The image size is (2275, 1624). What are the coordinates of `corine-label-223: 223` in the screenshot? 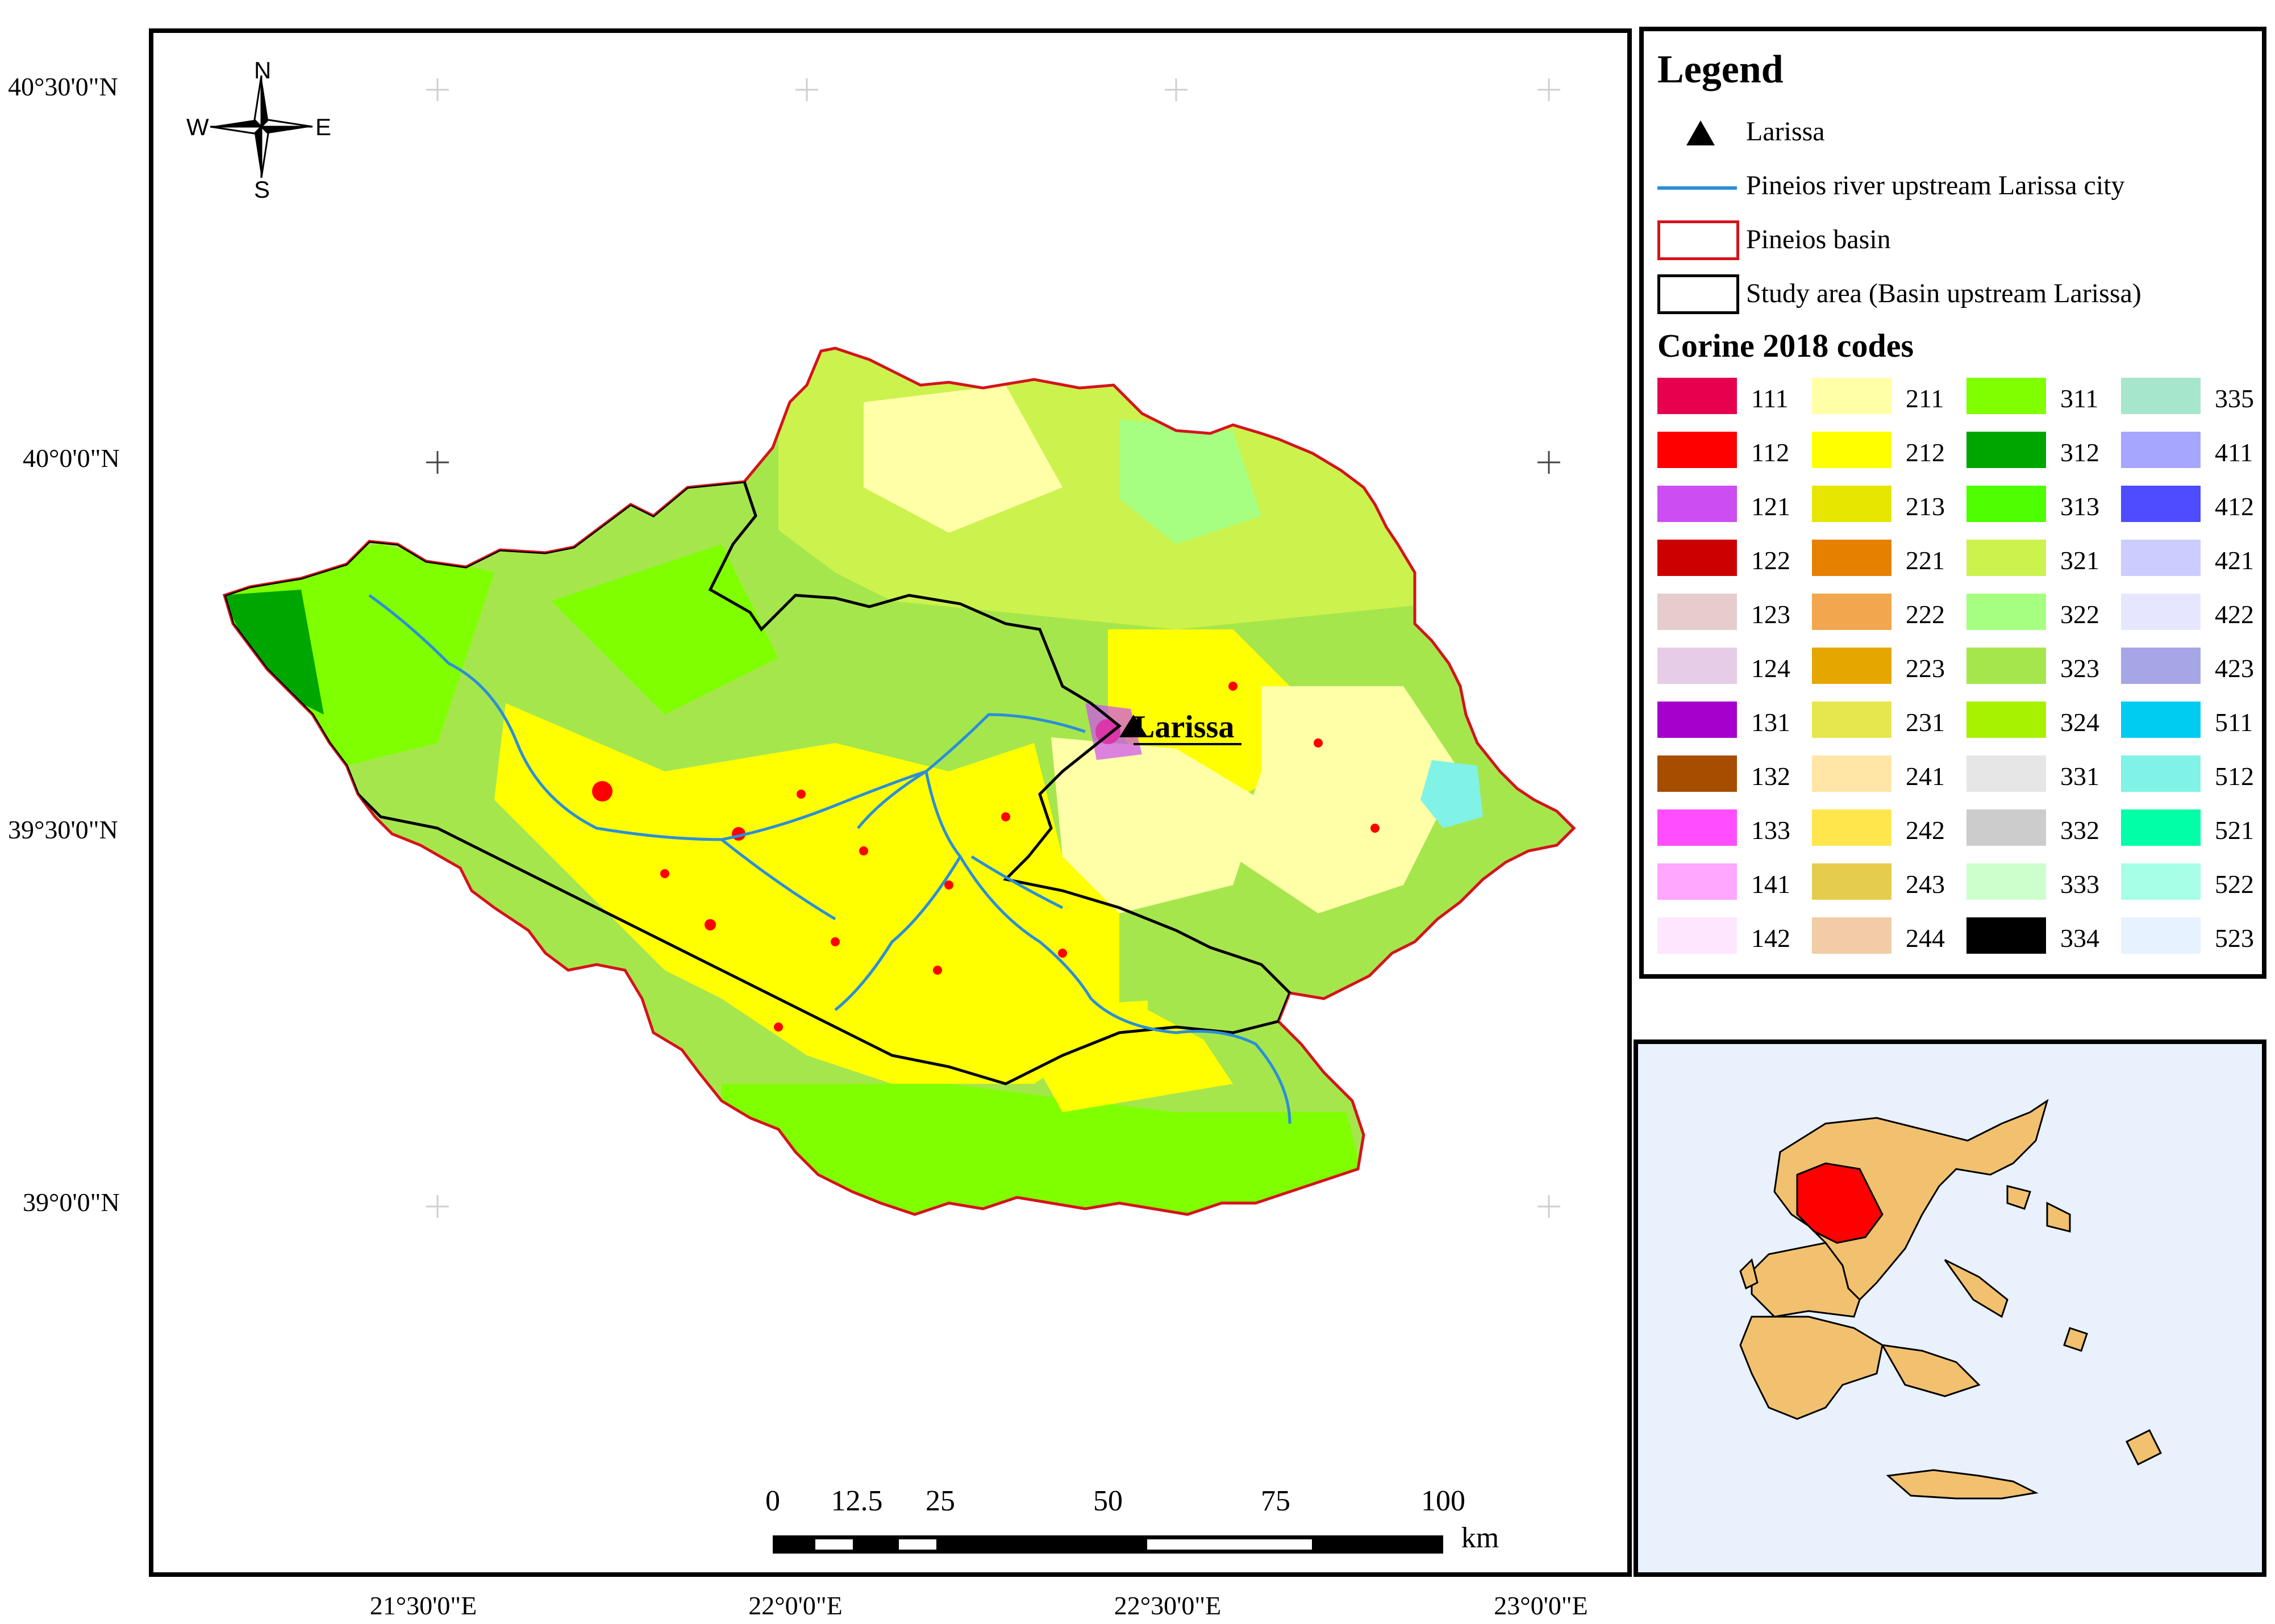 It's located at (1926, 668).